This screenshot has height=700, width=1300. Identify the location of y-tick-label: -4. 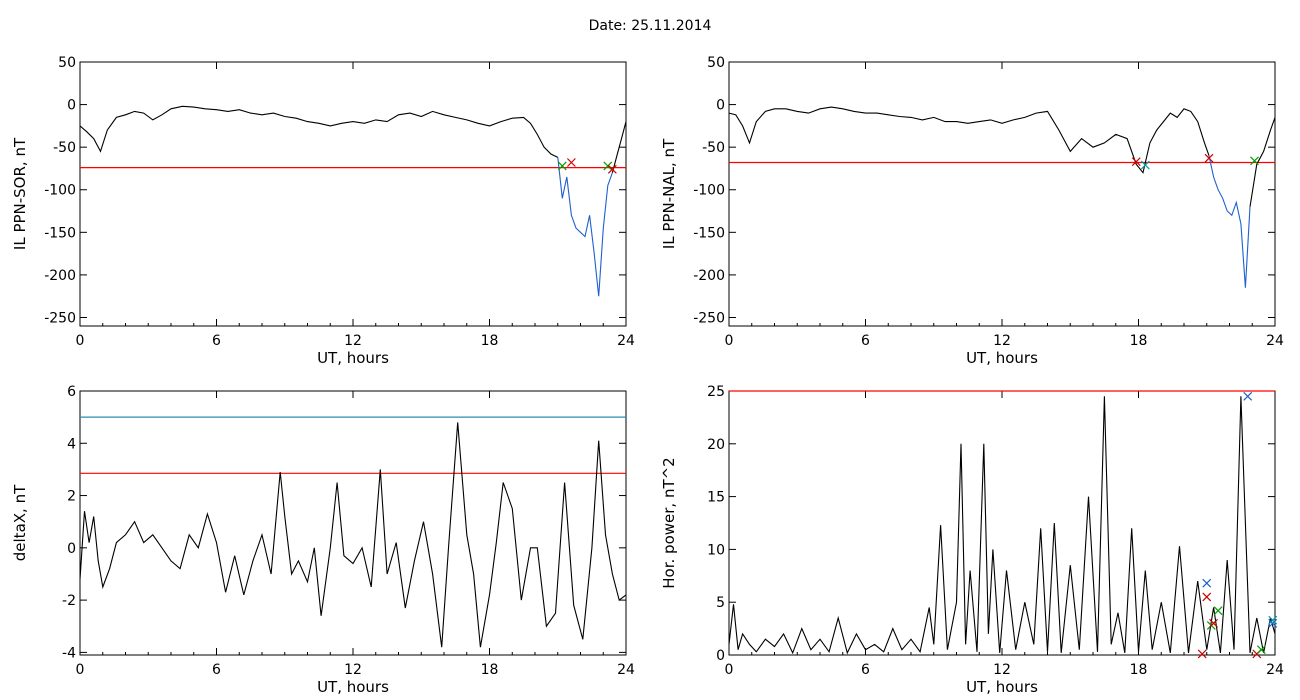
(69, 653).